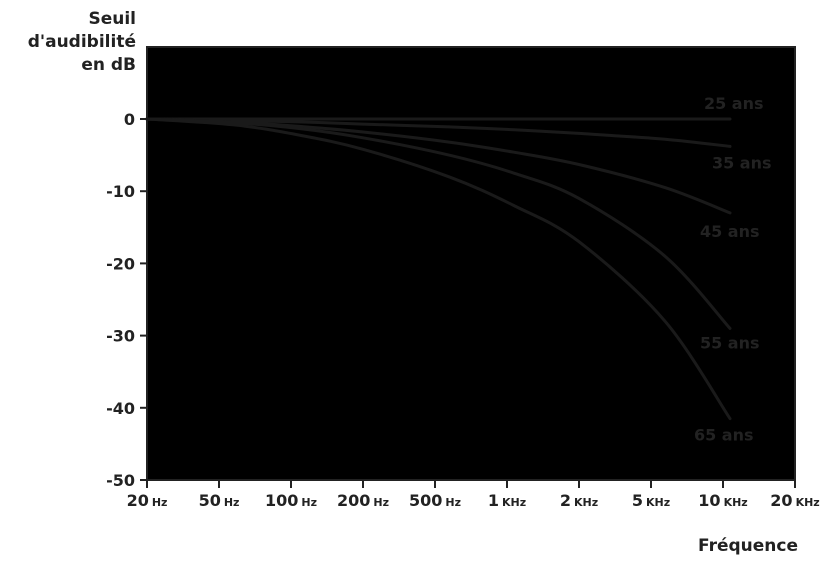 Image resolution: width=830 pixels, height=561 pixels. I want to click on y-tick-label: -10, so click(120, 191).